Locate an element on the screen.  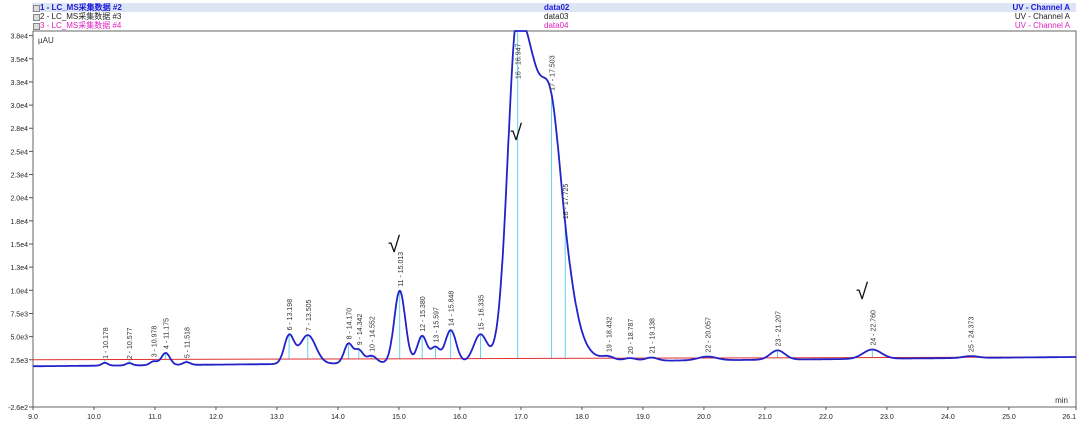
peak-label: 6 - 13.198 is located at coordinates (290, 315).